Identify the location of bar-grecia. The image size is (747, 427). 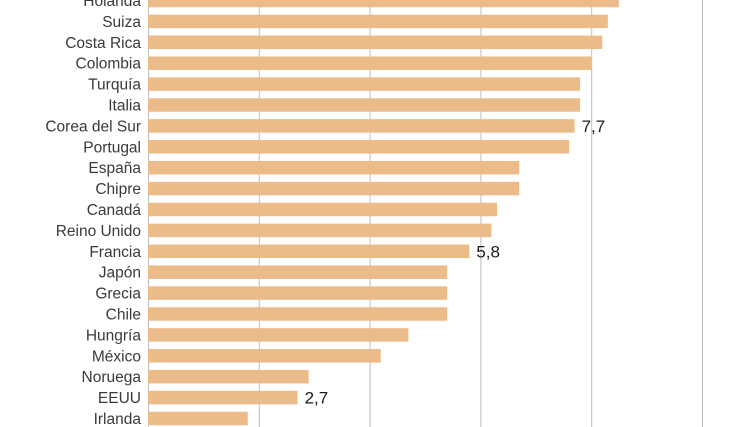
(298, 293).